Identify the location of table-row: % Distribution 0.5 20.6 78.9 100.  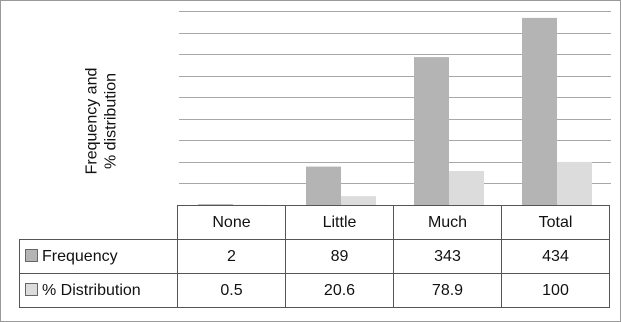
(314, 290).